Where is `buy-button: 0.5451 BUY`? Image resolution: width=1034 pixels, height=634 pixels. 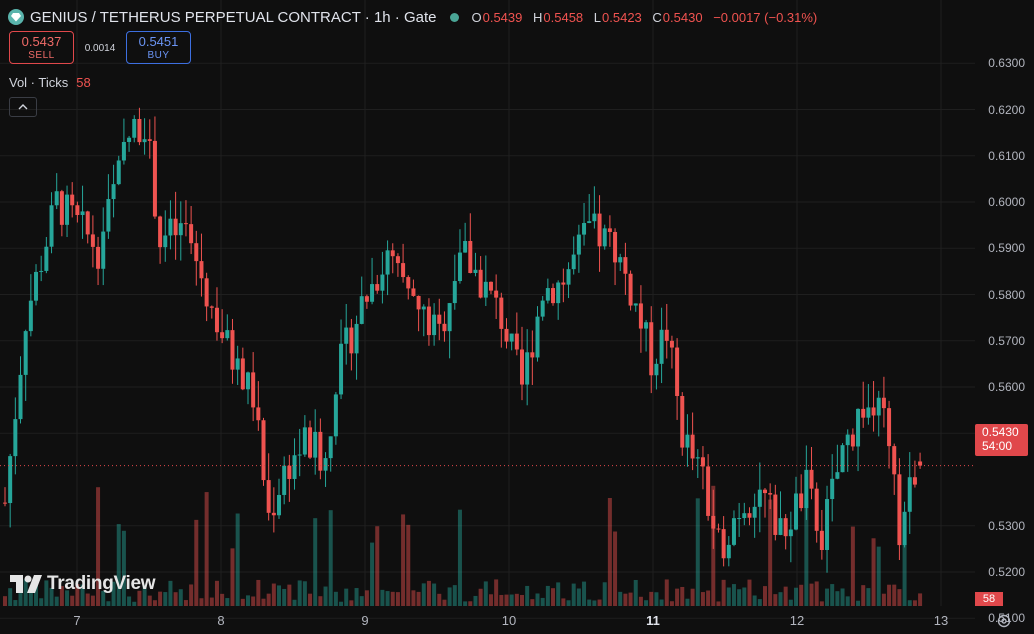 buy-button: 0.5451 BUY is located at coordinates (158, 47).